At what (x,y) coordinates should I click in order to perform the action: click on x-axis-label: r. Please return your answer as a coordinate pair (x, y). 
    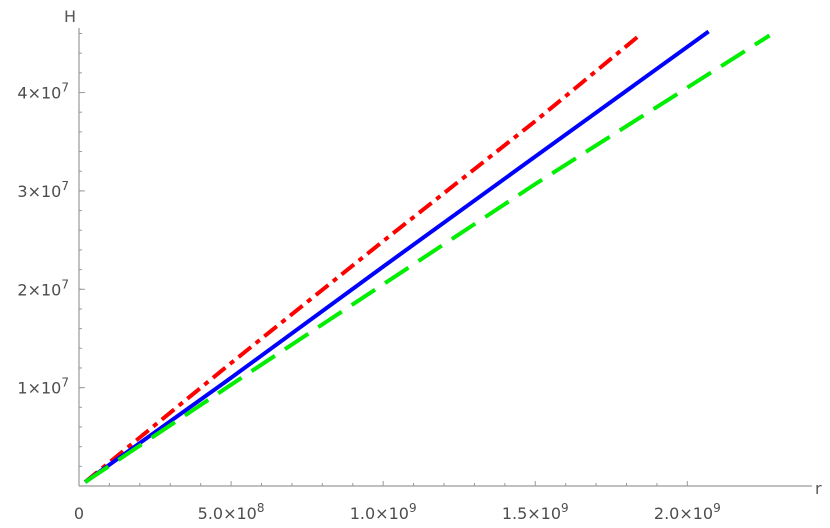
    Looking at the image, I should click on (818, 488).